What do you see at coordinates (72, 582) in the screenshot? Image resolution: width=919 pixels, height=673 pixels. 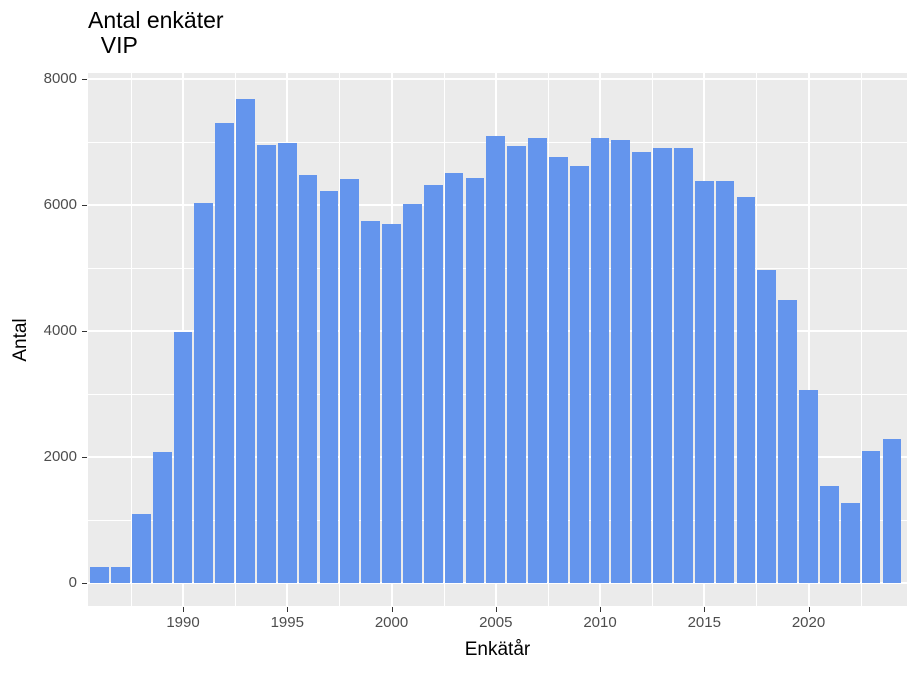 I see `y-tick-label: 0` at bounding box center [72, 582].